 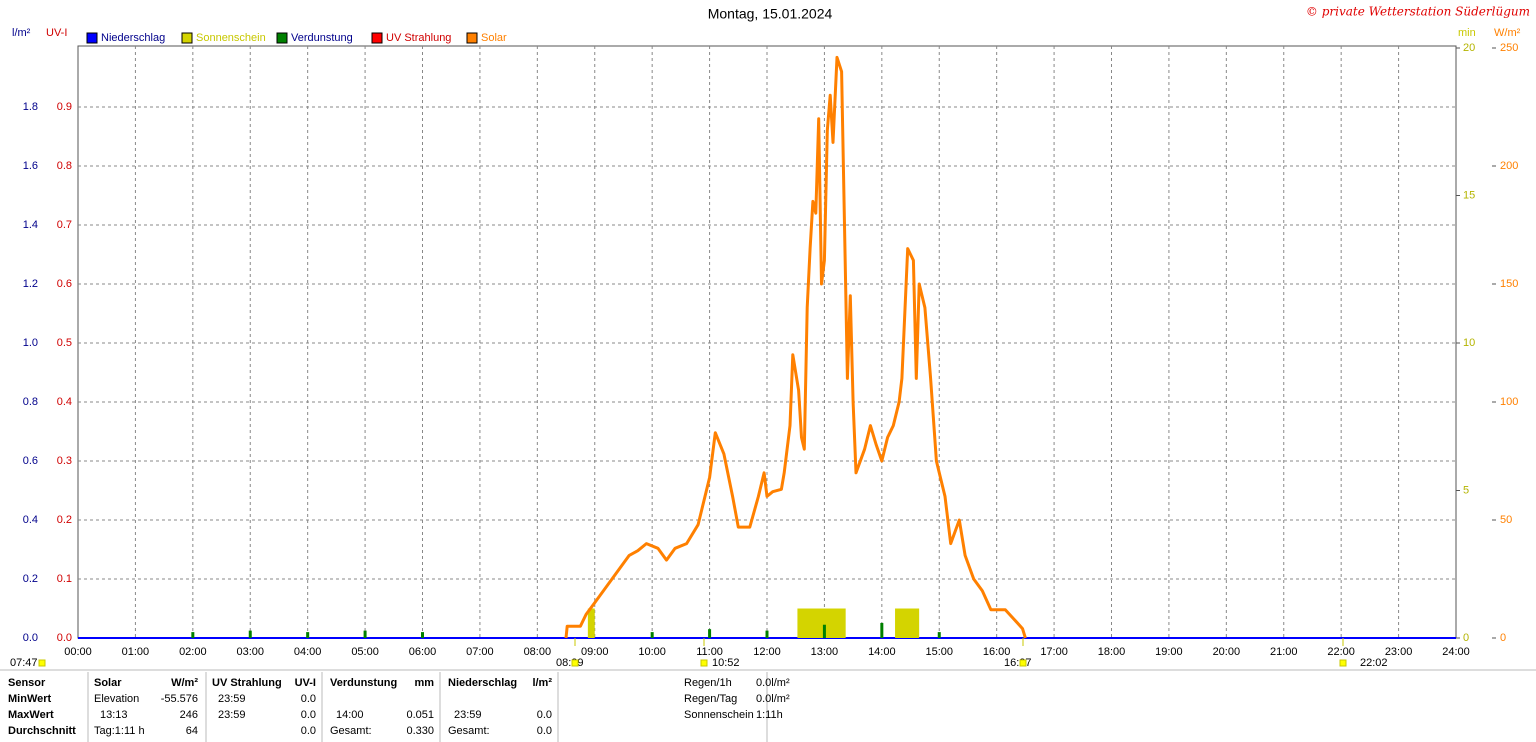 What do you see at coordinates (193, 652) in the screenshot?
I see `x-tick-label: 02:00` at bounding box center [193, 652].